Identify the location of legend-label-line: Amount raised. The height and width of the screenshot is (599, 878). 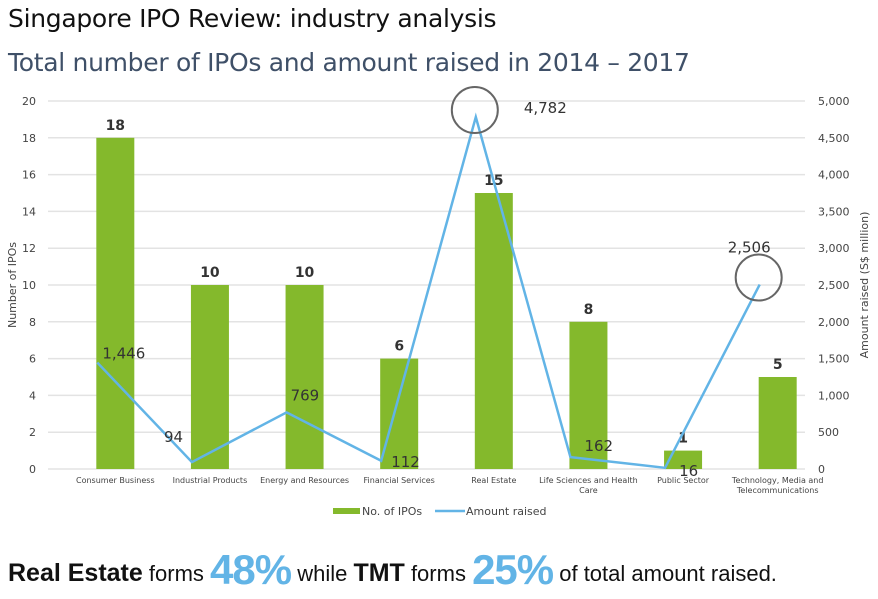
(506, 511).